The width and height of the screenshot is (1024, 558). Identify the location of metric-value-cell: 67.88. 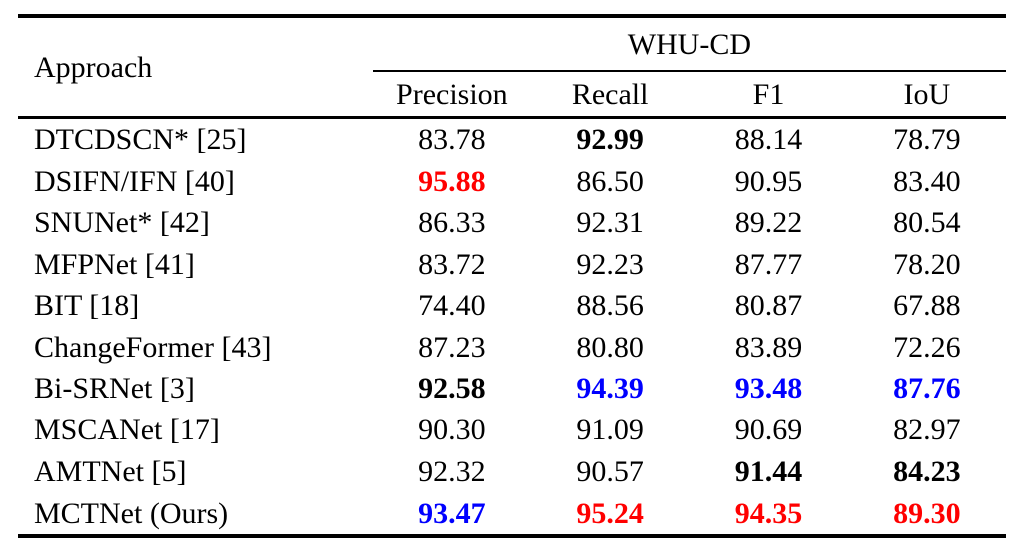
(927, 306).